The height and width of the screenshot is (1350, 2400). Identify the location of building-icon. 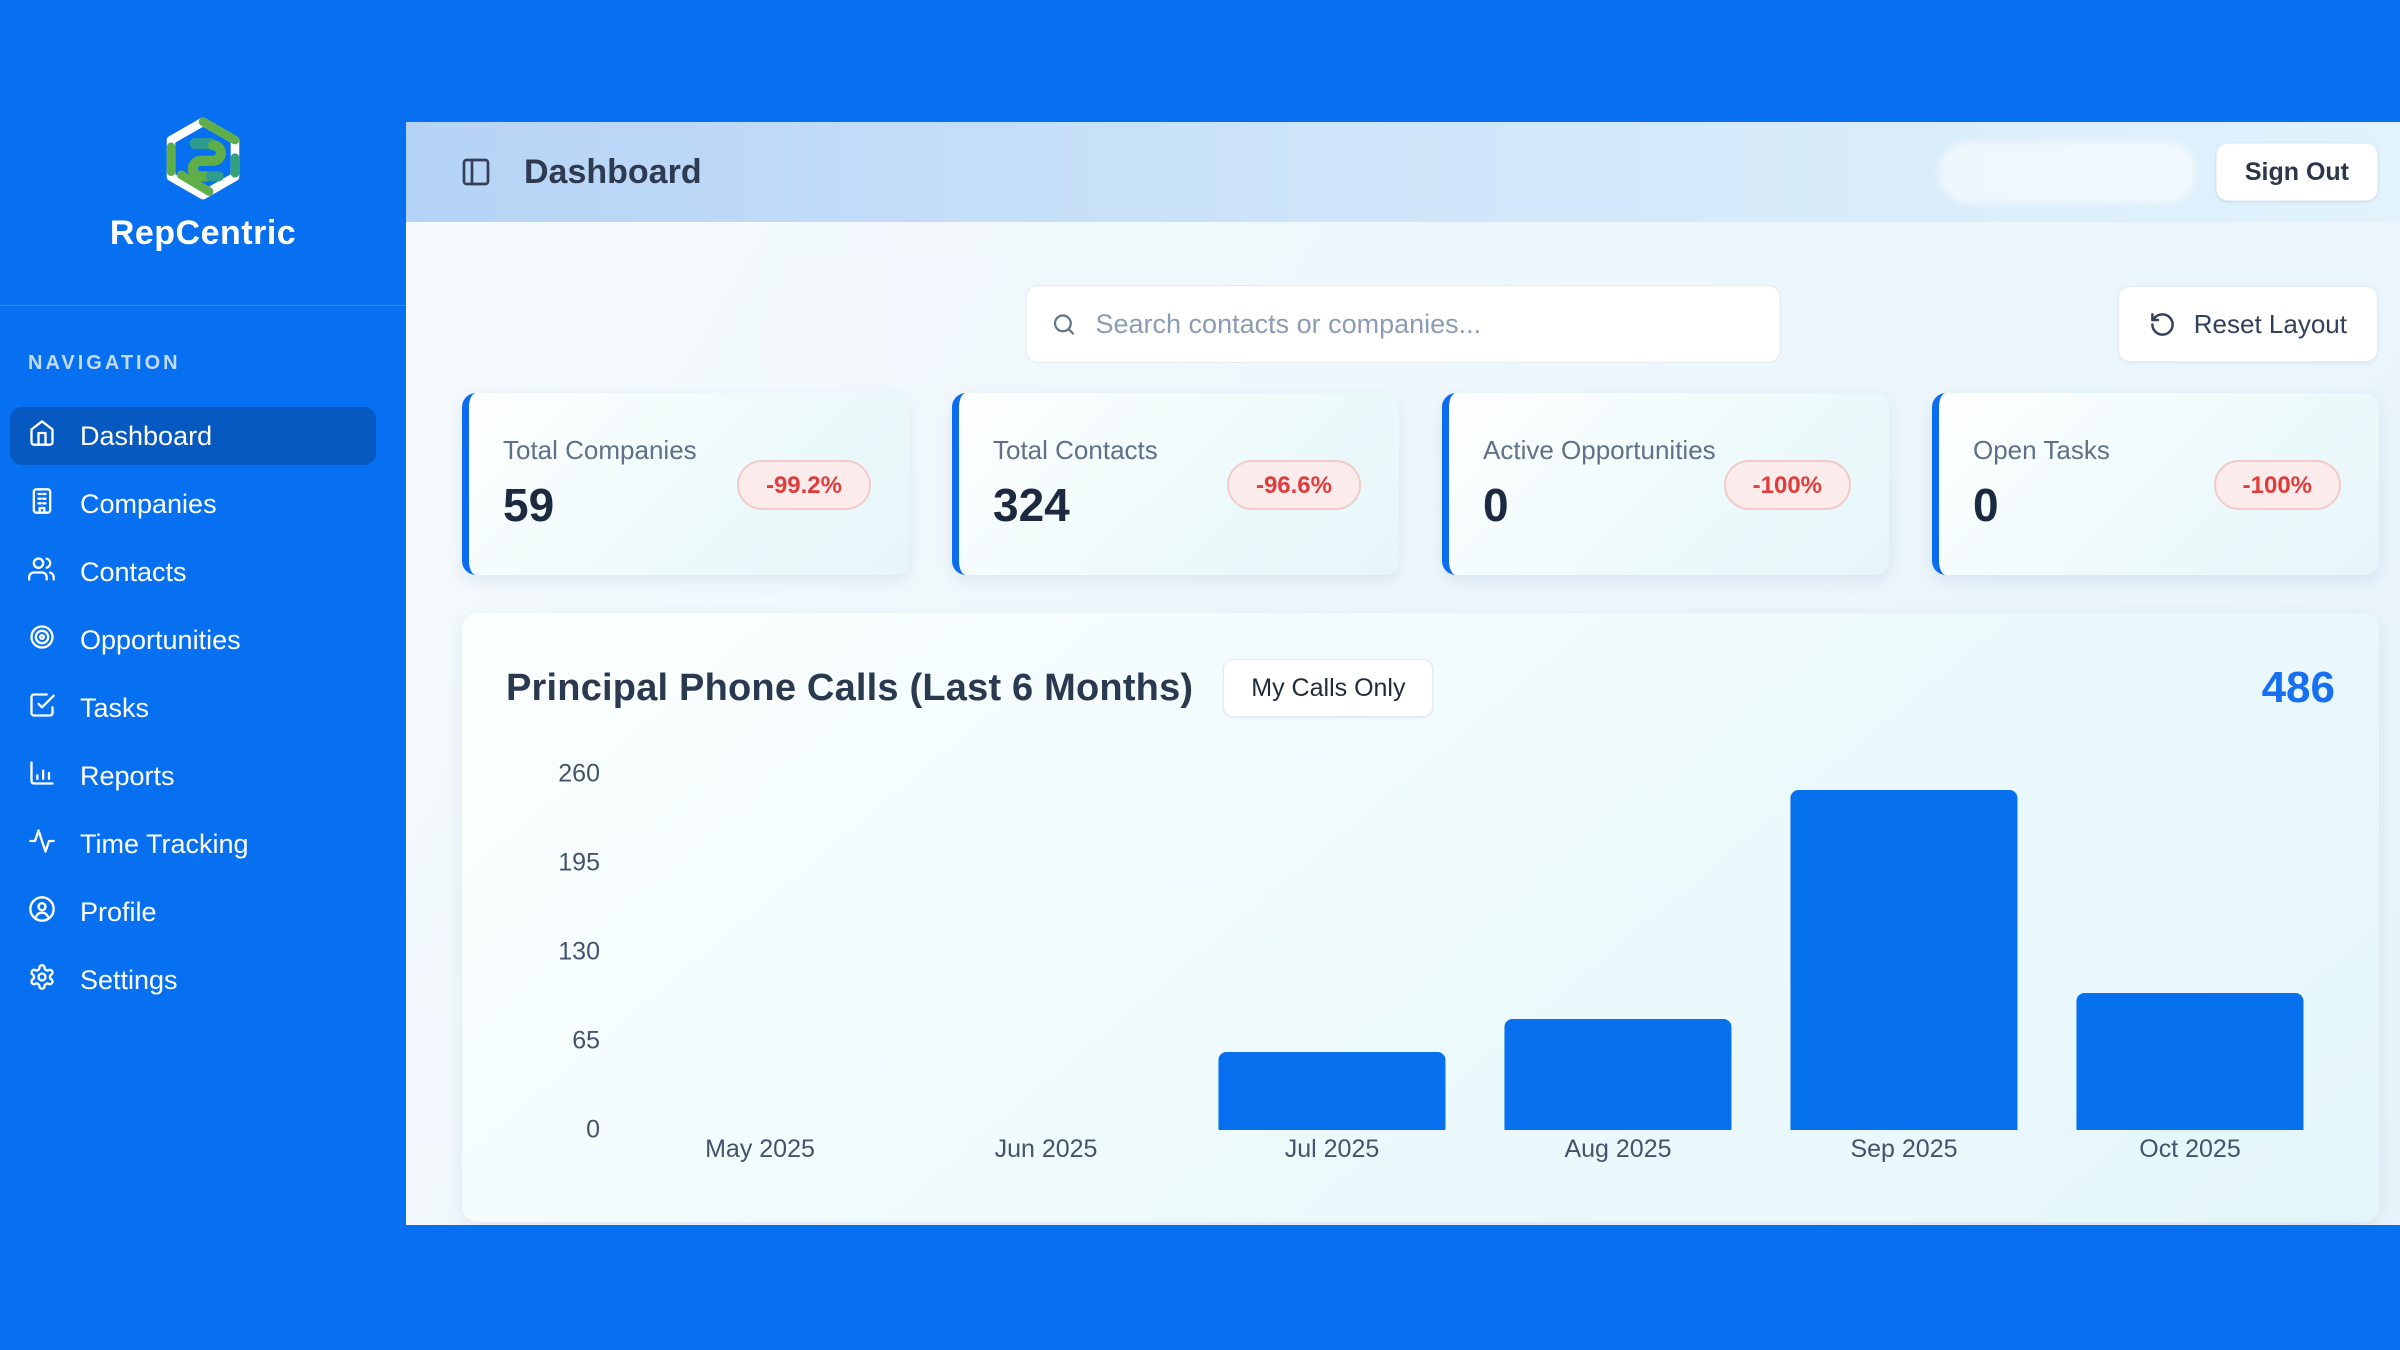
(42, 504).